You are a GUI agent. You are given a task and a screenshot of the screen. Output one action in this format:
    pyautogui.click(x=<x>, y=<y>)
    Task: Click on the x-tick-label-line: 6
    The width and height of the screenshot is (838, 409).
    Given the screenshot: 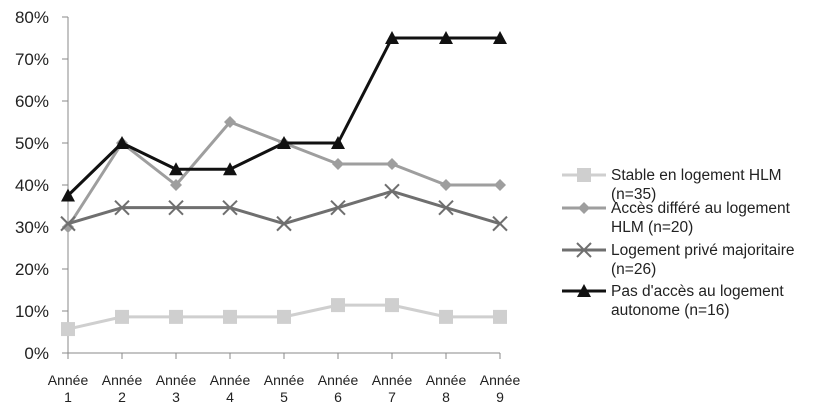 What is the action you would take?
    pyautogui.click(x=338, y=397)
    